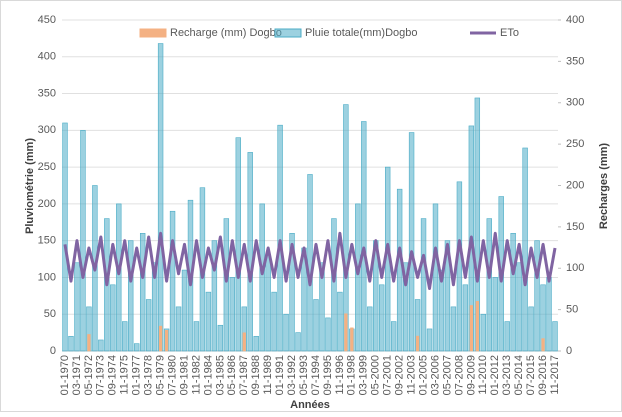 The width and height of the screenshot is (622, 417). What do you see at coordinates (447, 375) in the screenshot?
I see `x-tick-label: 05-2007` at bounding box center [447, 375].